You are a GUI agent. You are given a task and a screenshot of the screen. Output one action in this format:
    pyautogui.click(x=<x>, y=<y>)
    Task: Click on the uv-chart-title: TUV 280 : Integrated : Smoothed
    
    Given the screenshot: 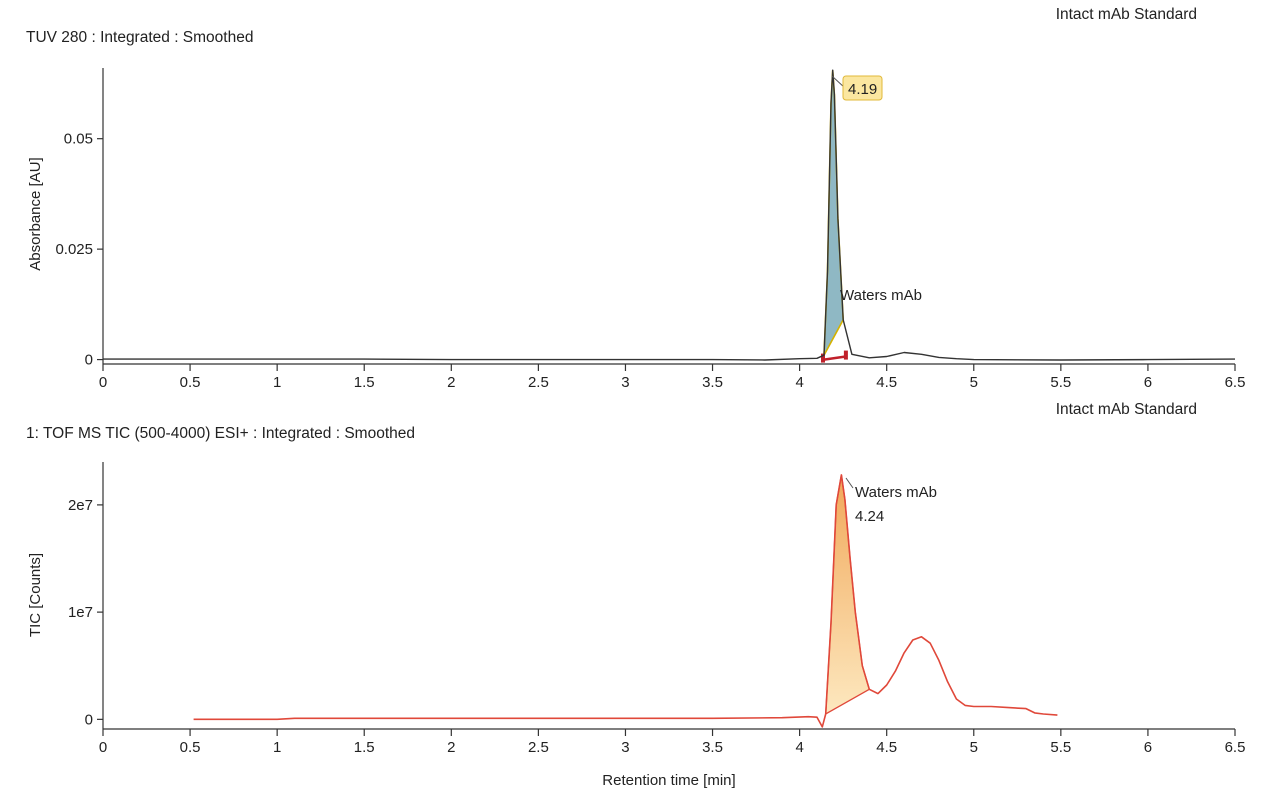 What is the action you would take?
    pyautogui.click(x=139, y=37)
    